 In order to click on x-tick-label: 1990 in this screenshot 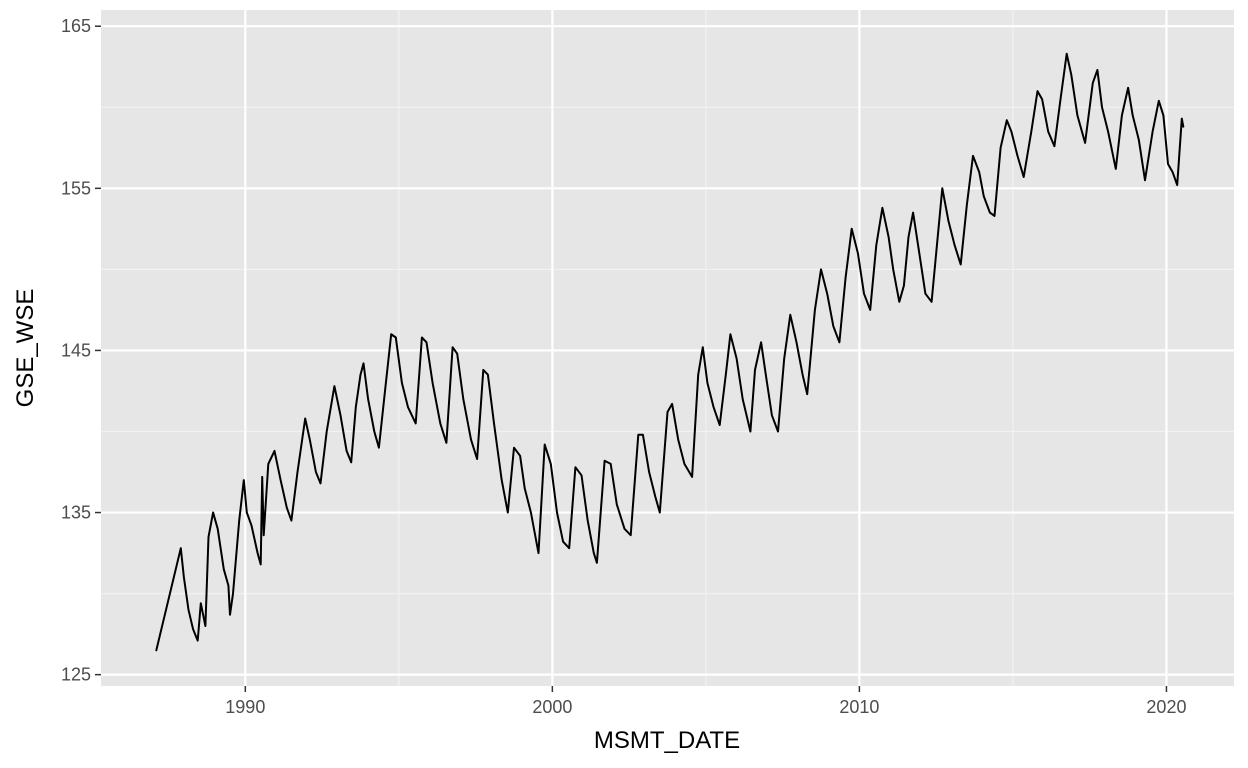, I will do `click(245, 707)`.